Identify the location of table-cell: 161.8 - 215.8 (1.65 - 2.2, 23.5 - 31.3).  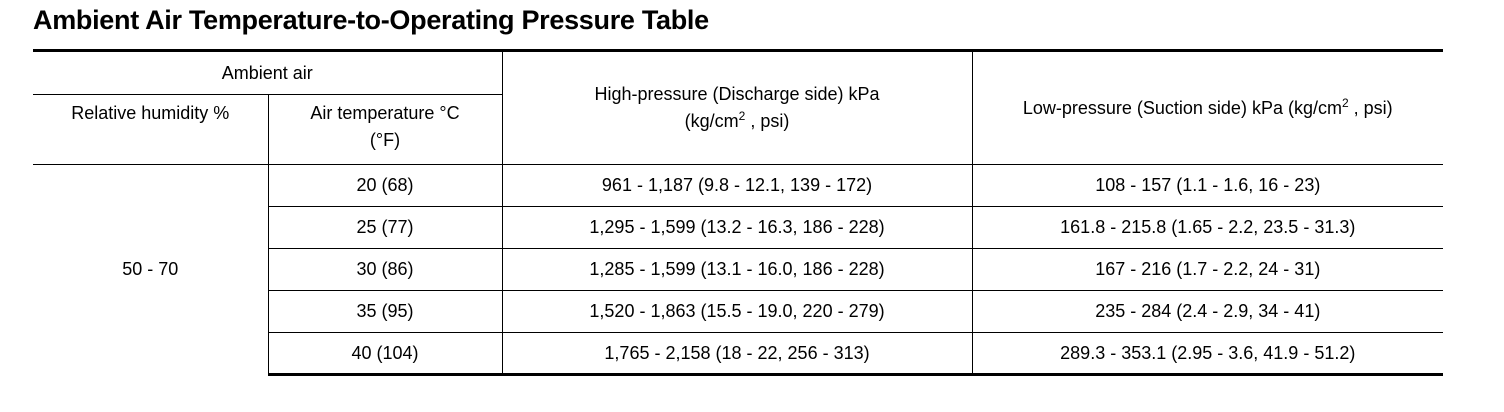
(1207, 227).